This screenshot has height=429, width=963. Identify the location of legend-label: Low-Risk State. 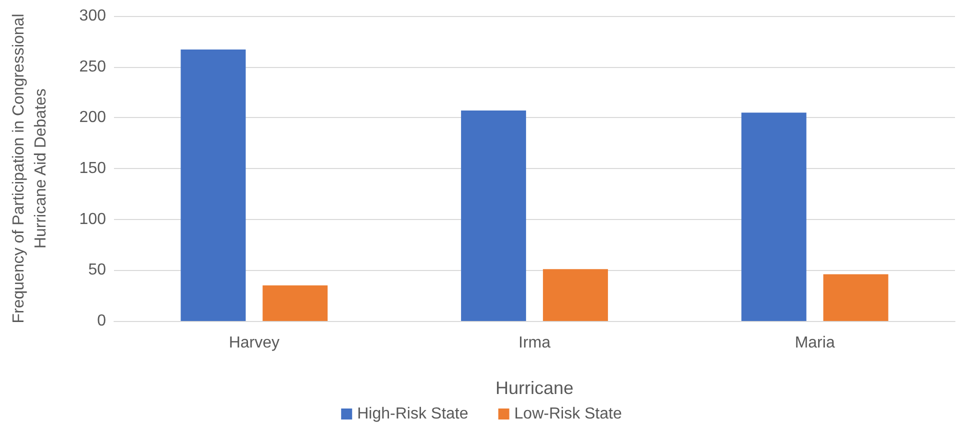
(568, 414).